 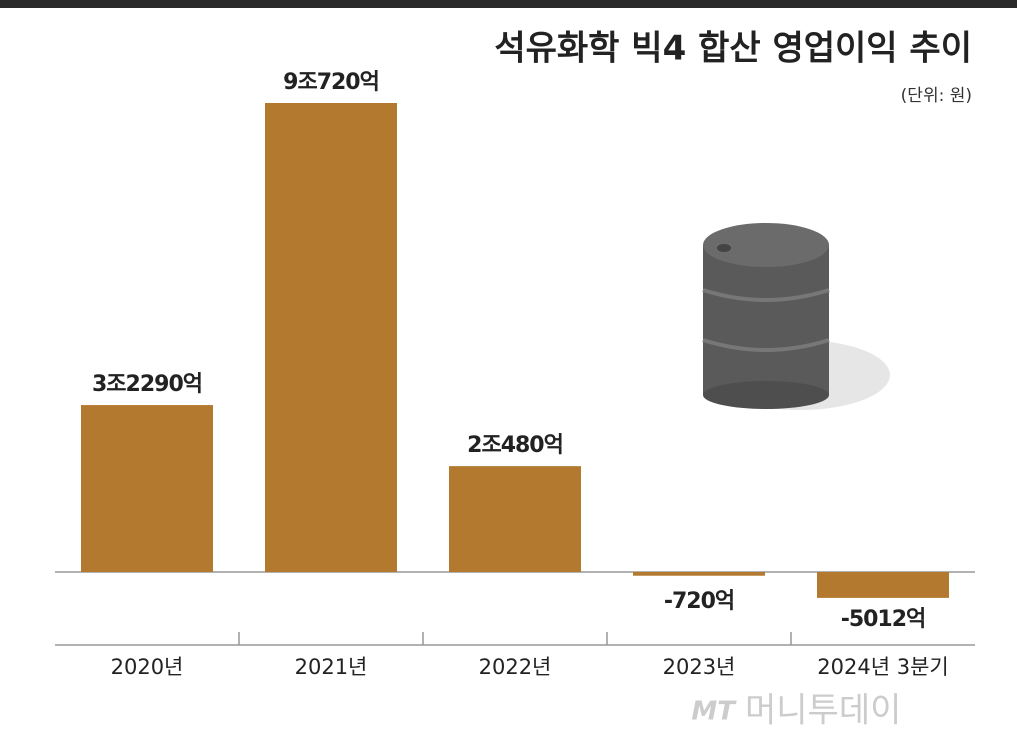 I want to click on value-label: -720억, so click(x=699, y=601).